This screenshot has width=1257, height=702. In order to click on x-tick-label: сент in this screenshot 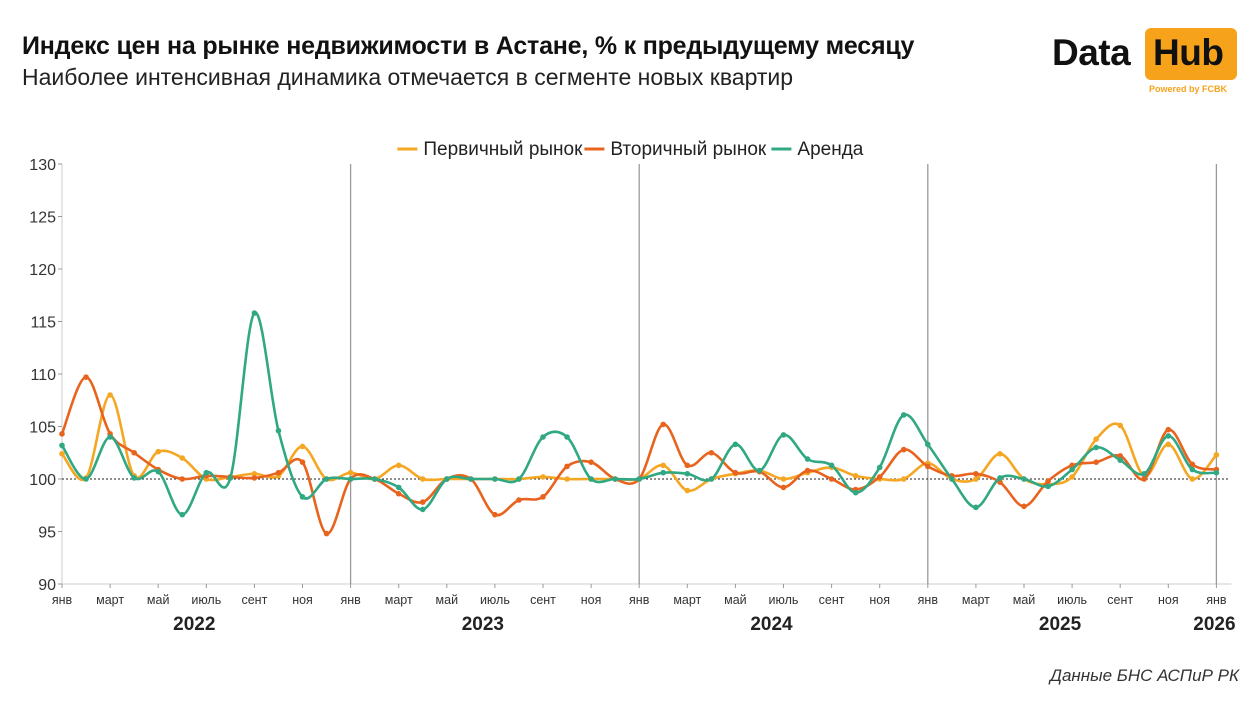, I will do `click(254, 600)`.